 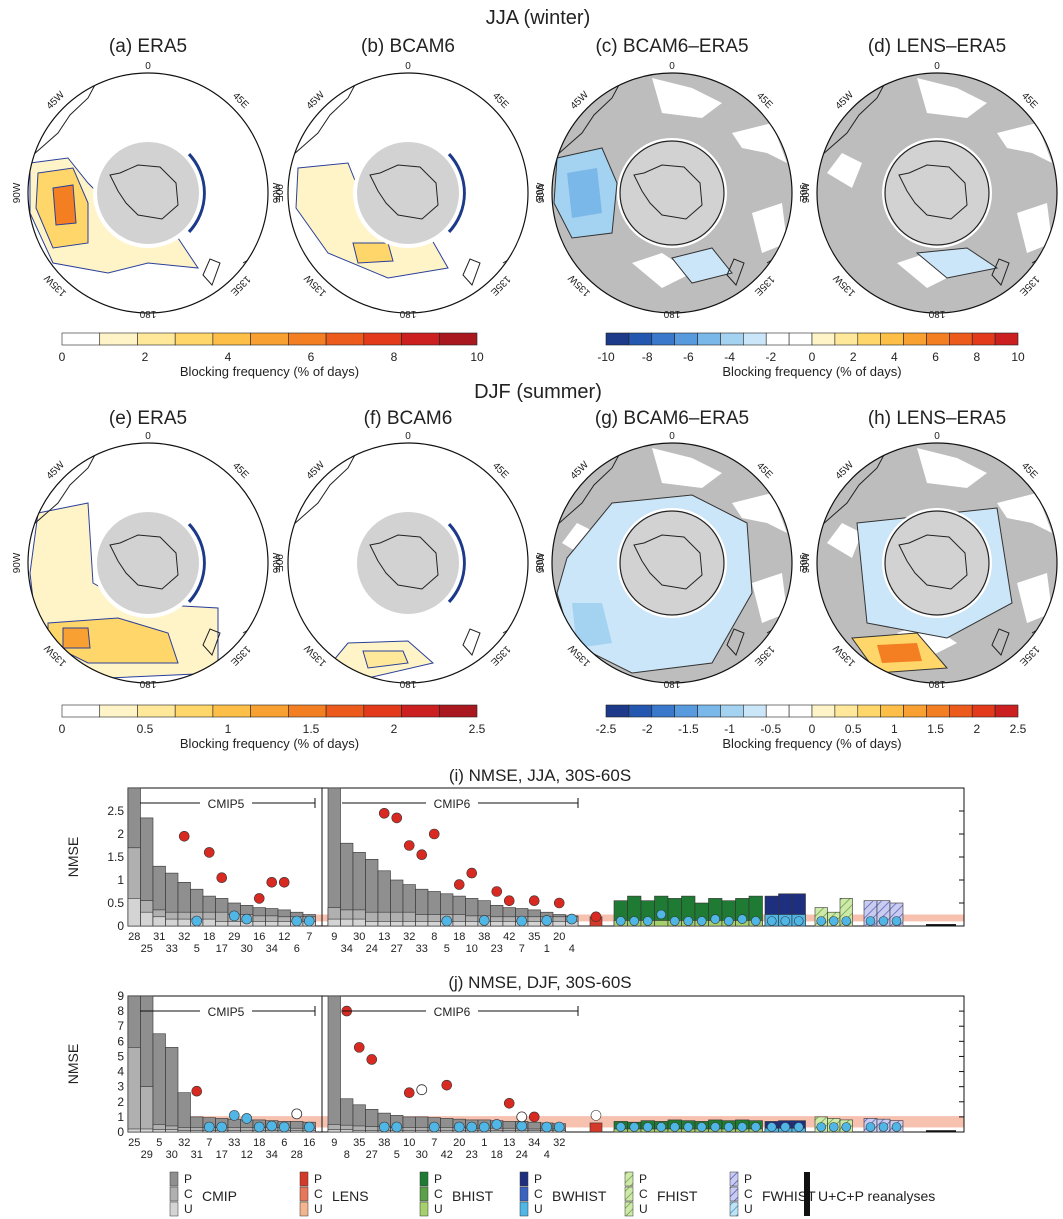 What do you see at coordinates (772, 1194) in the screenshot?
I see `legend-item: PCU FWHIST` at bounding box center [772, 1194].